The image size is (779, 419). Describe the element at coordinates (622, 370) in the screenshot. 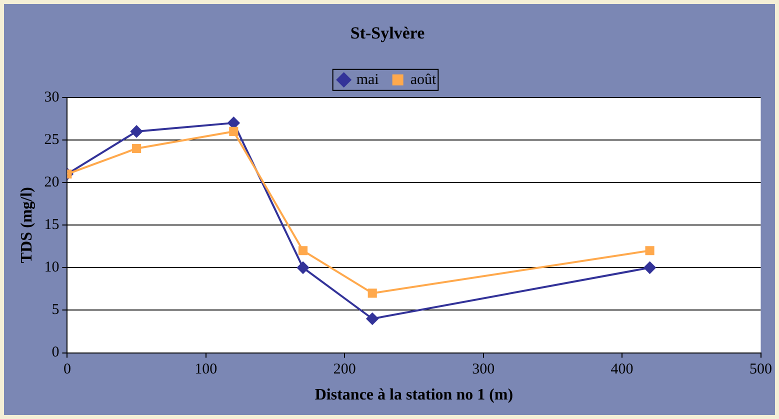

I see `x-tick-label: 400` at that location.